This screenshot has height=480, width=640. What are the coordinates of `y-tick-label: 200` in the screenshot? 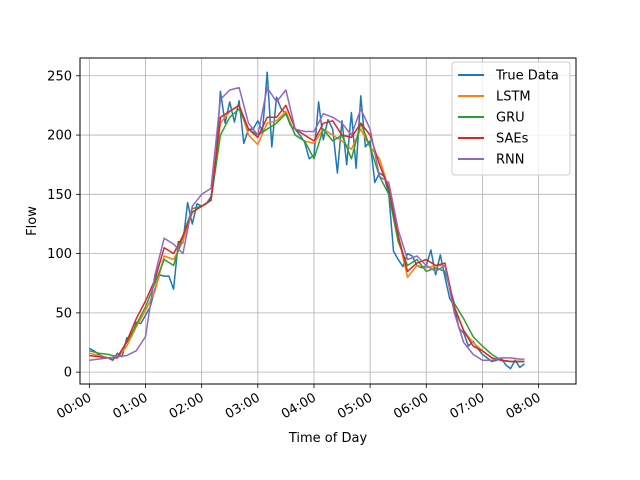 It's located at (59, 136).